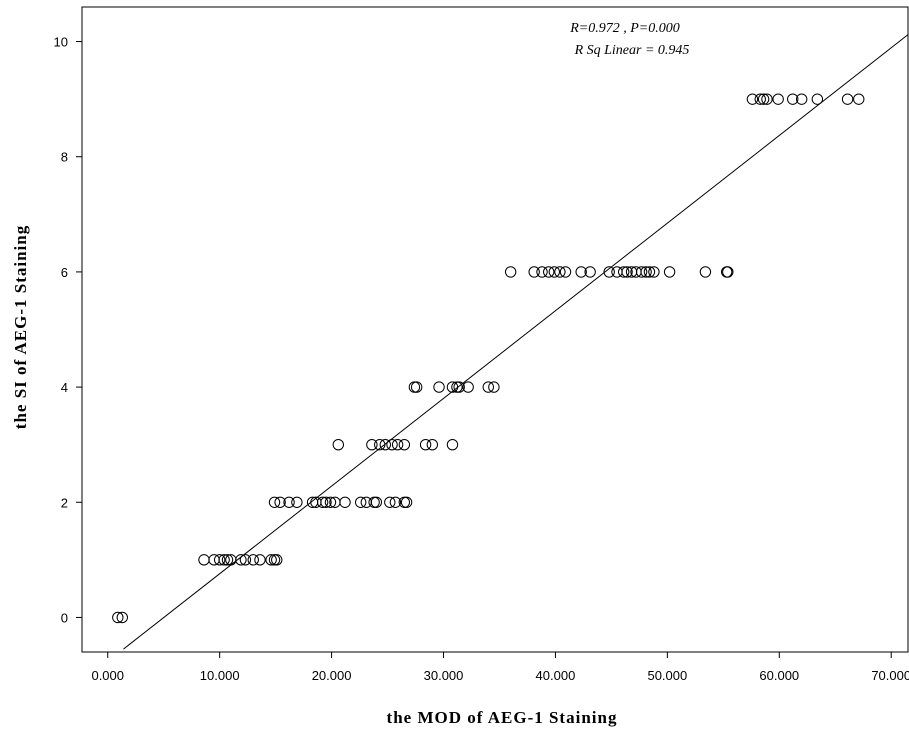 The width and height of the screenshot is (909, 729). I want to click on y-tick-label: 10, so click(61, 42).